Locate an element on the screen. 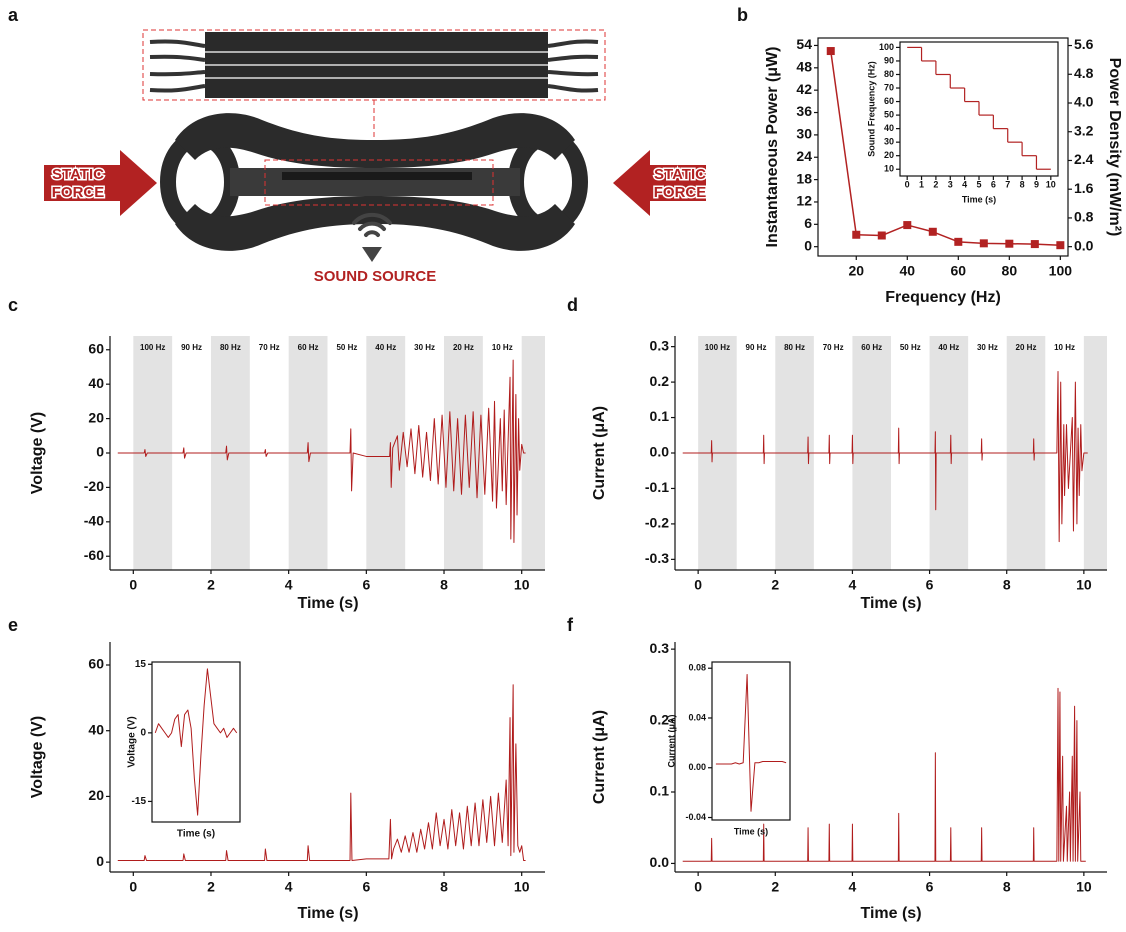 The image size is (1126, 932). y-tick-label: 60 is located at coordinates (889, 101).